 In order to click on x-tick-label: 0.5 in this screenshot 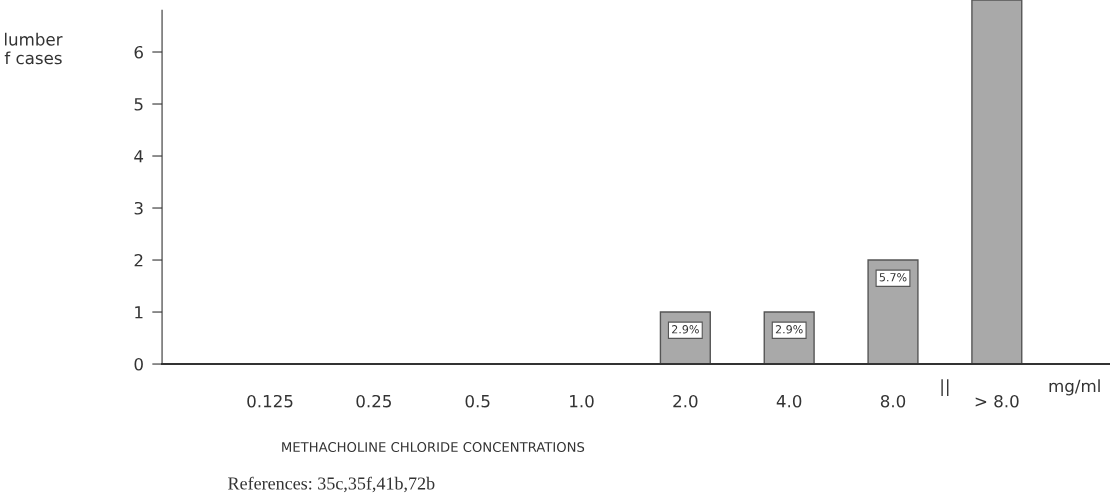, I will do `click(477, 401)`.